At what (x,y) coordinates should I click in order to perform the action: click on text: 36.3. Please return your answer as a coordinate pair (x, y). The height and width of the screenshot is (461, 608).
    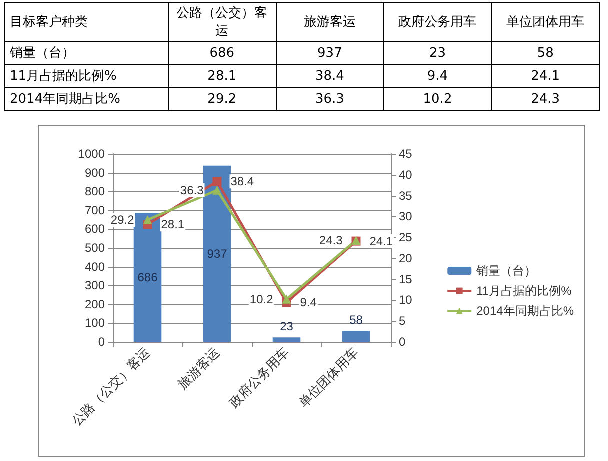
    Looking at the image, I should click on (329, 99).